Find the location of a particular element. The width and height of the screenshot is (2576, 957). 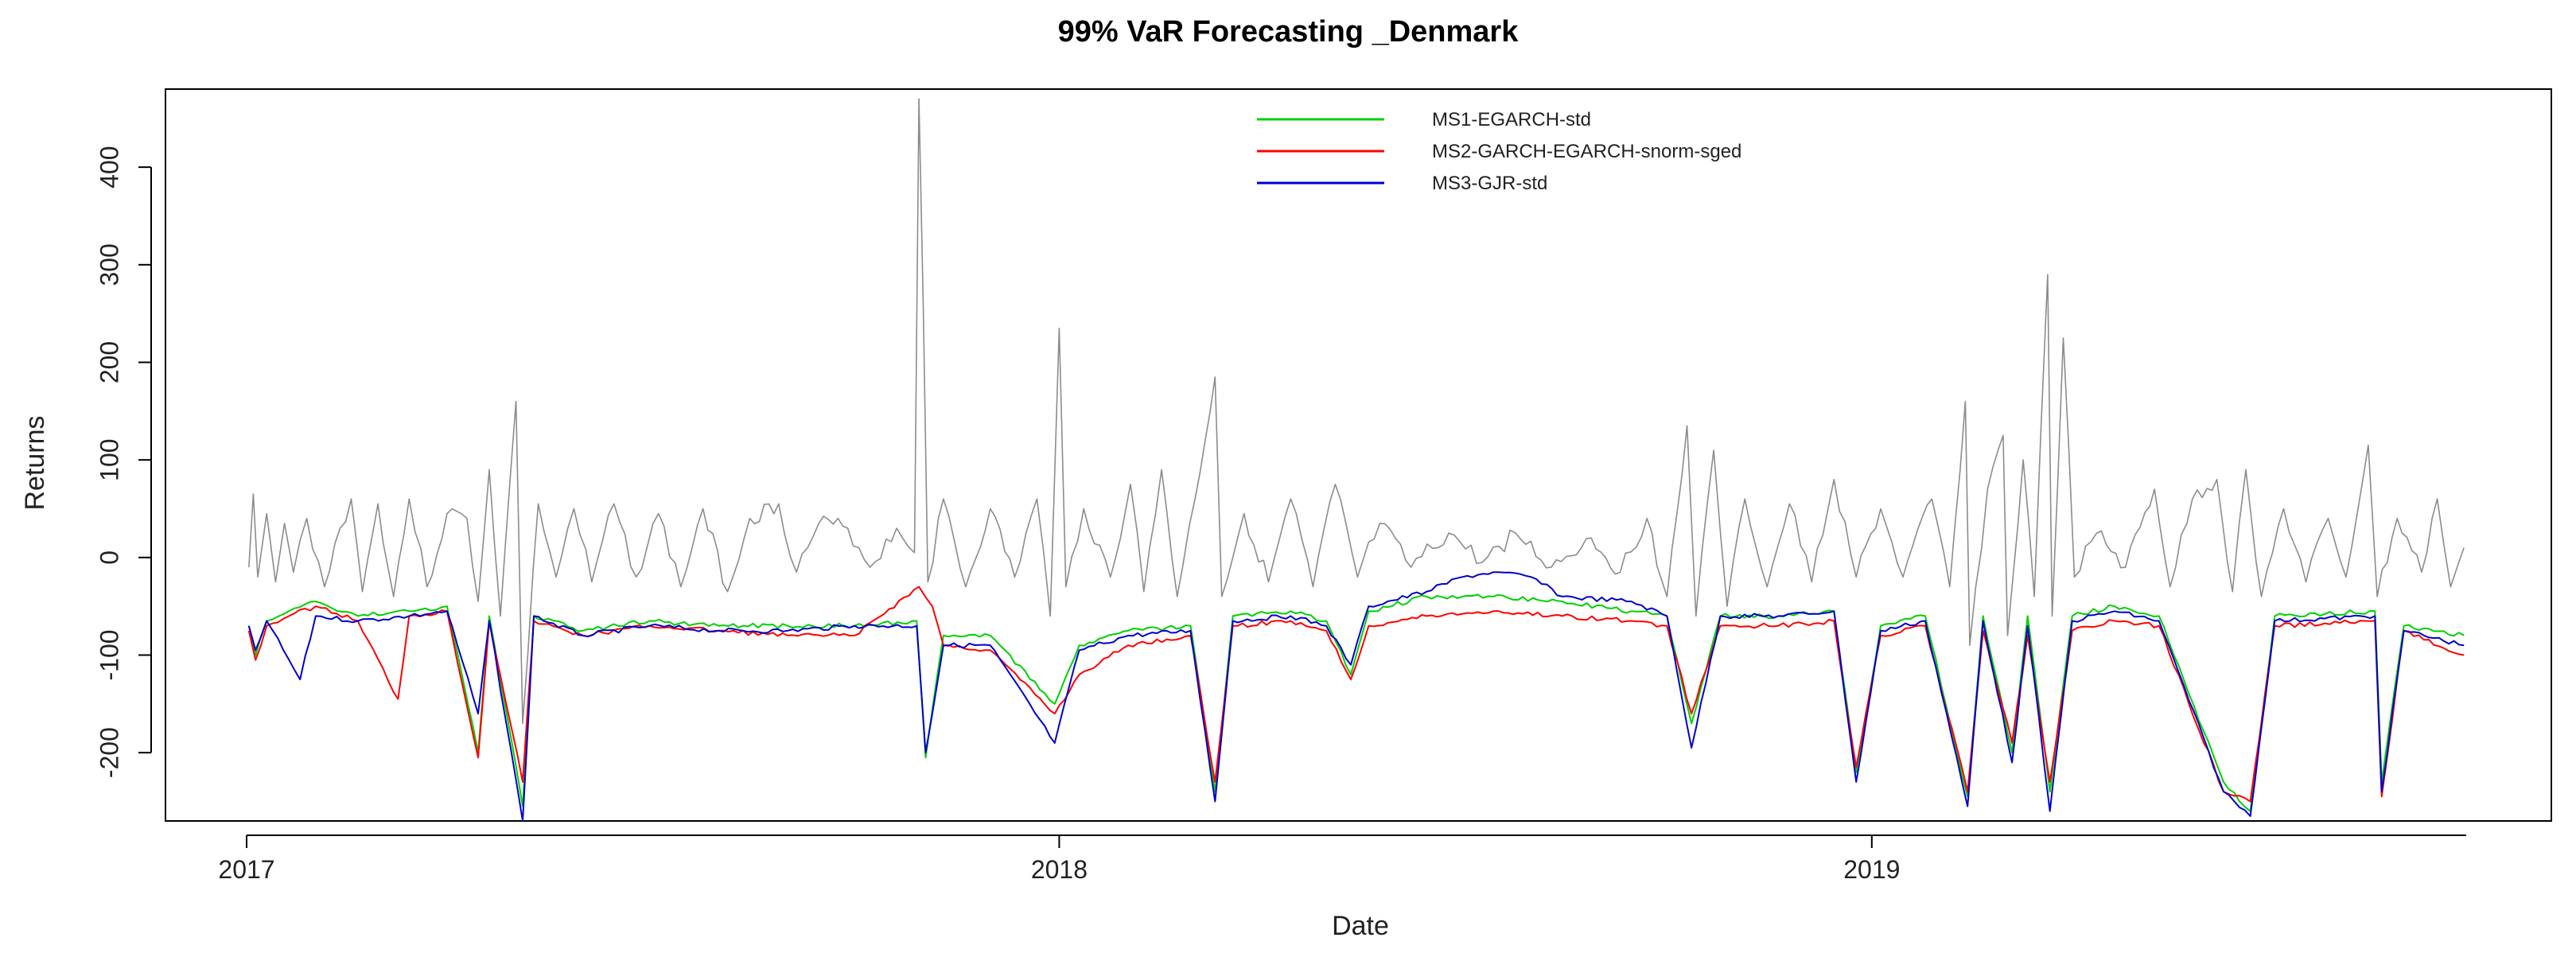

x-tick-label: 2019 is located at coordinates (1872, 869).